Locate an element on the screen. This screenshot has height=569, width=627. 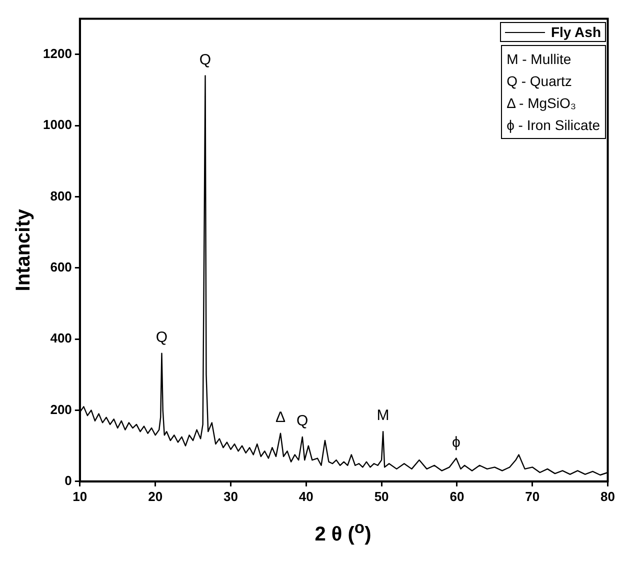
x-tick-label: 20 is located at coordinates (155, 496).